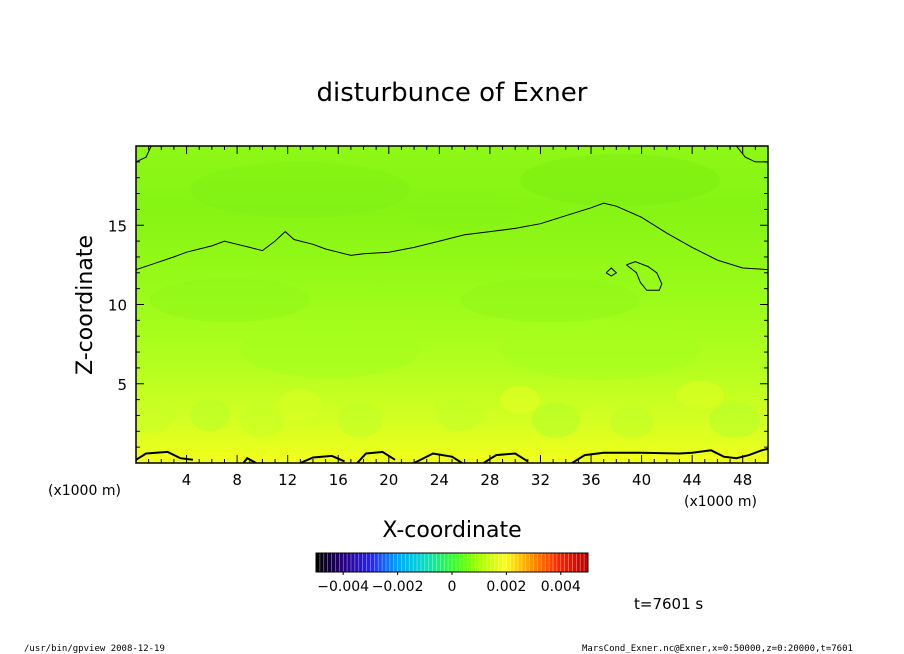  What do you see at coordinates (449, 583) in the screenshot?
I see `colorbar-ticks: −0.004 −0.002 0 0.002 0.004` at bounding box center [449, 583].